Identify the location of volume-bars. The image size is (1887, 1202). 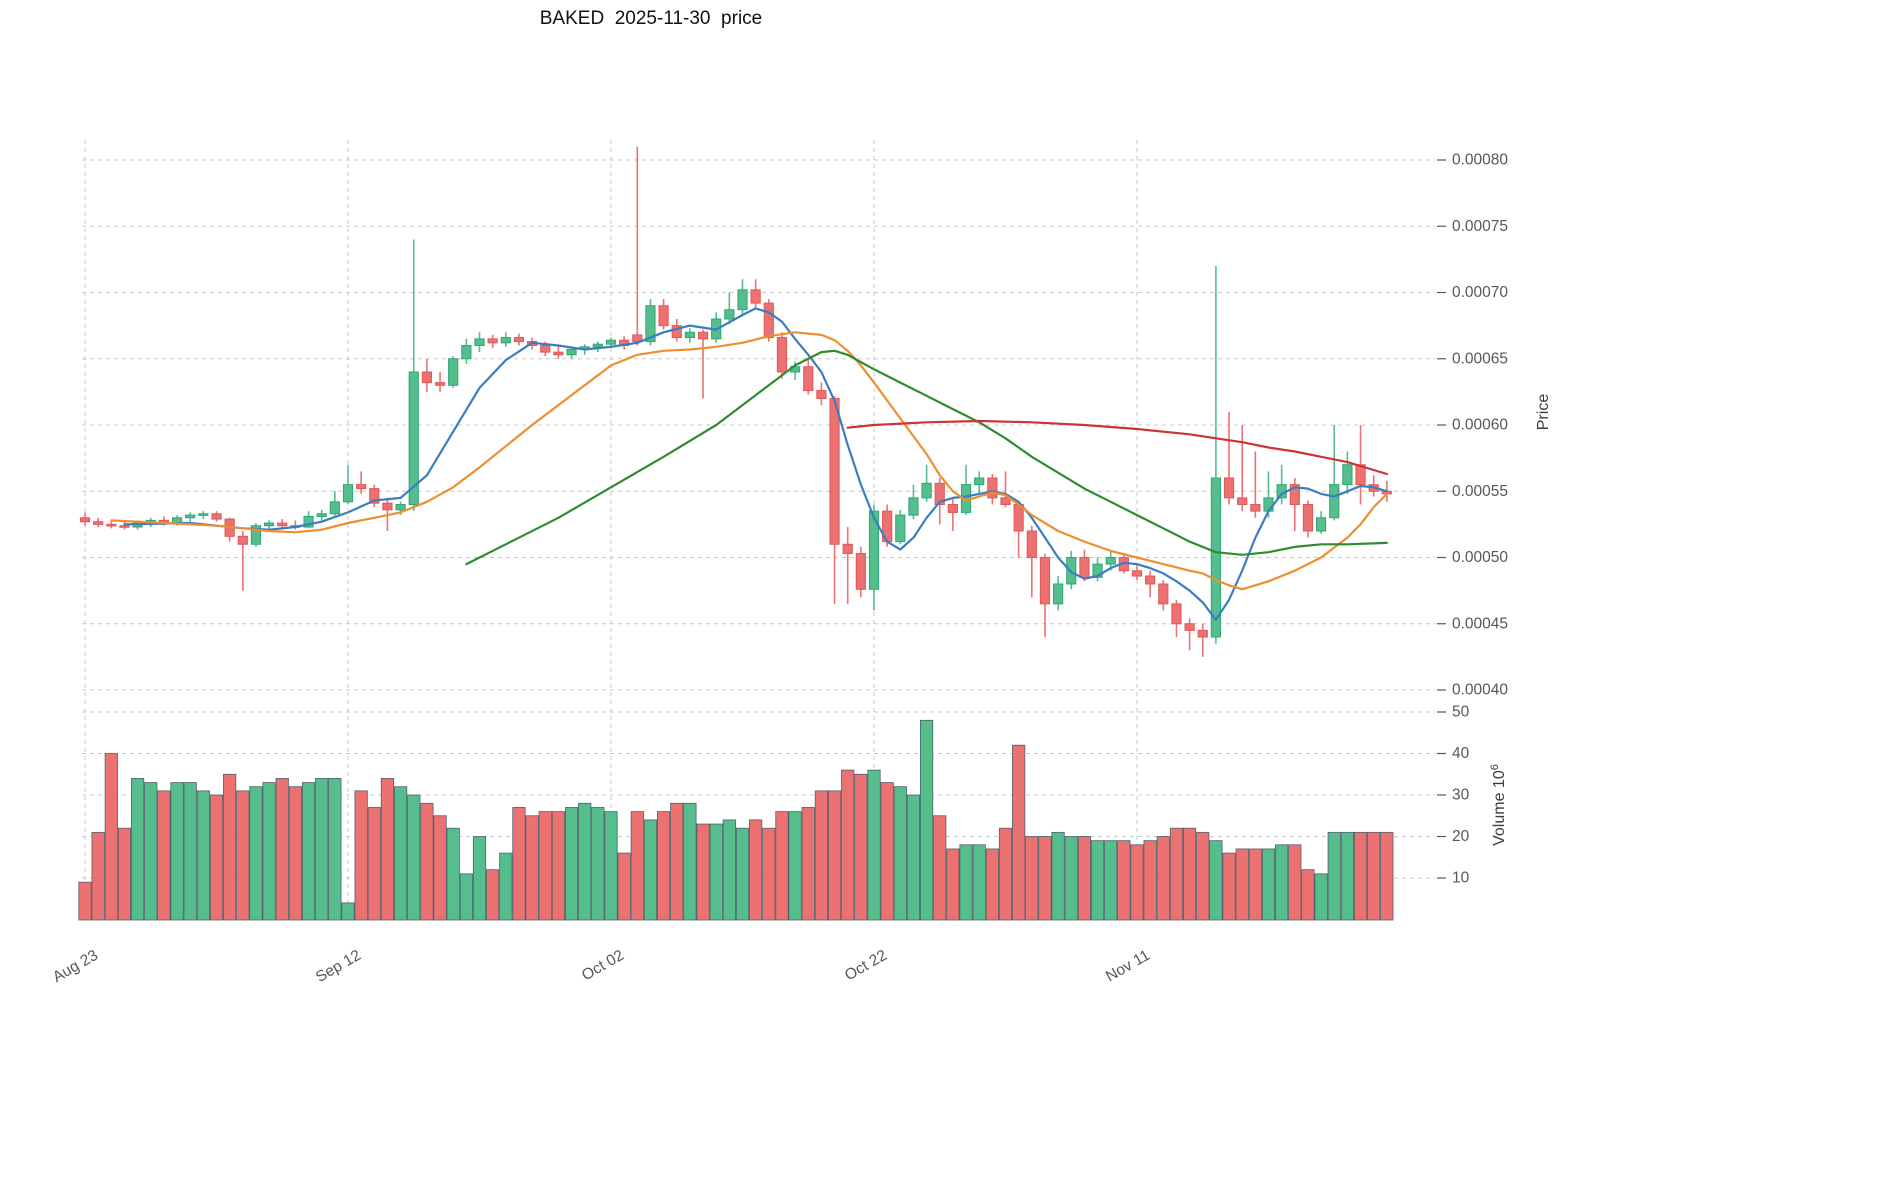
(736, 820).